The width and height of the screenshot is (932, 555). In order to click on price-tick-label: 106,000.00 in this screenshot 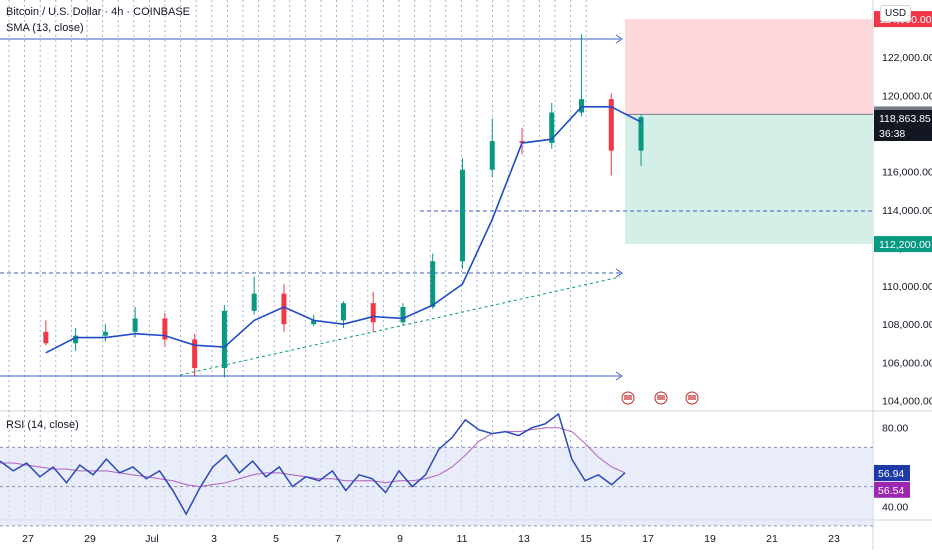, I will do `click(907, 363)`.